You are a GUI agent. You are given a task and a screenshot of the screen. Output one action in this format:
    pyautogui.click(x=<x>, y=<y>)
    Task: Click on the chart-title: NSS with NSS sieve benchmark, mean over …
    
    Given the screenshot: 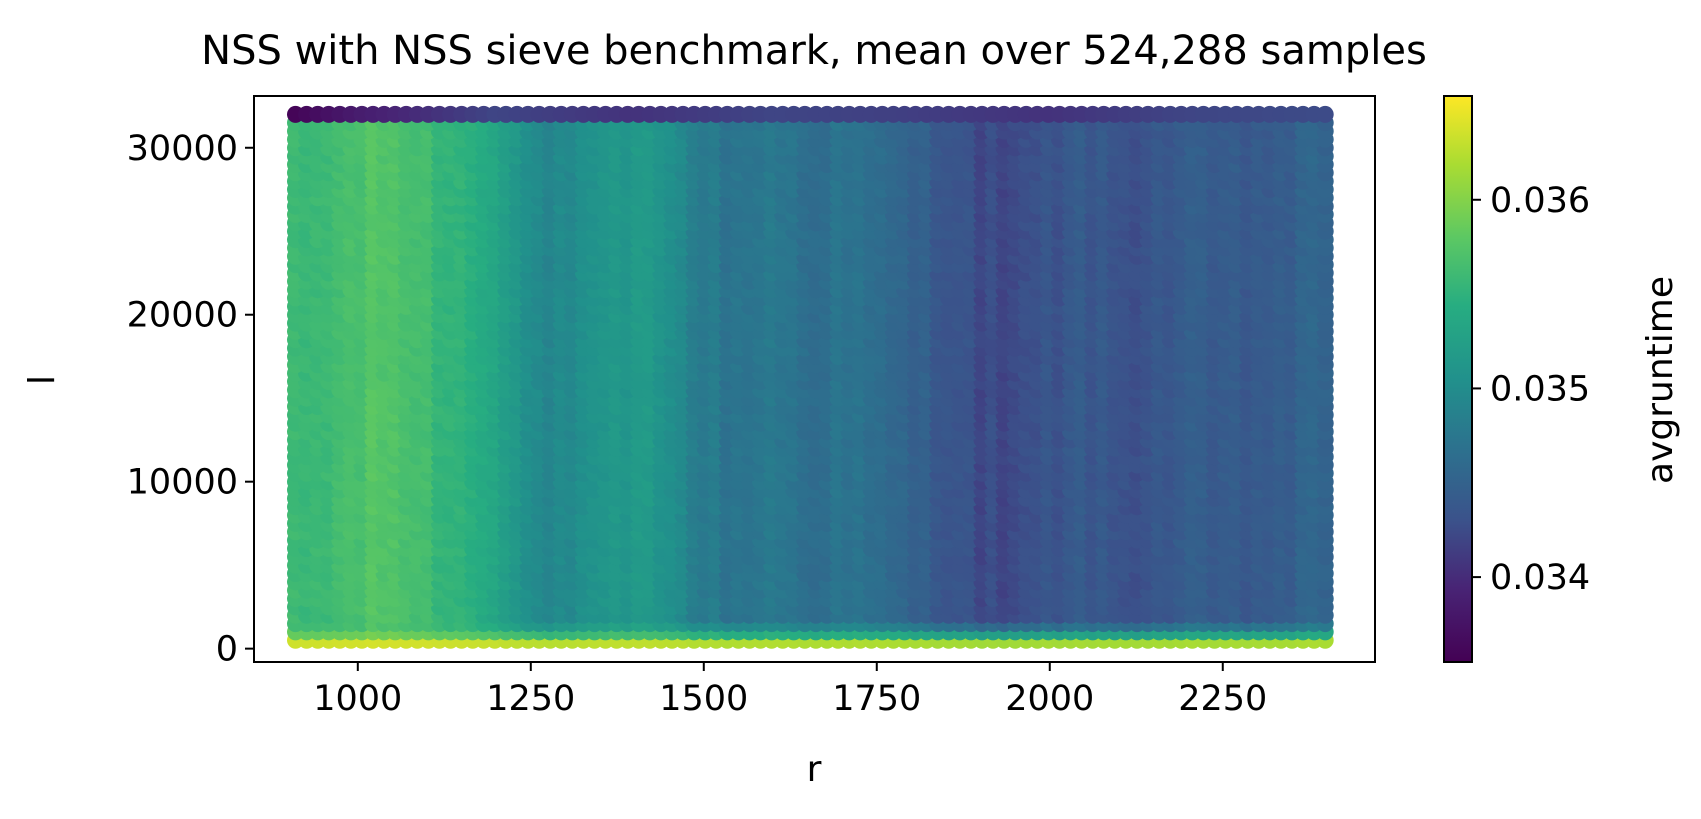 What is the action you would take?
    pyautogui.click(x=814, y=51)
    